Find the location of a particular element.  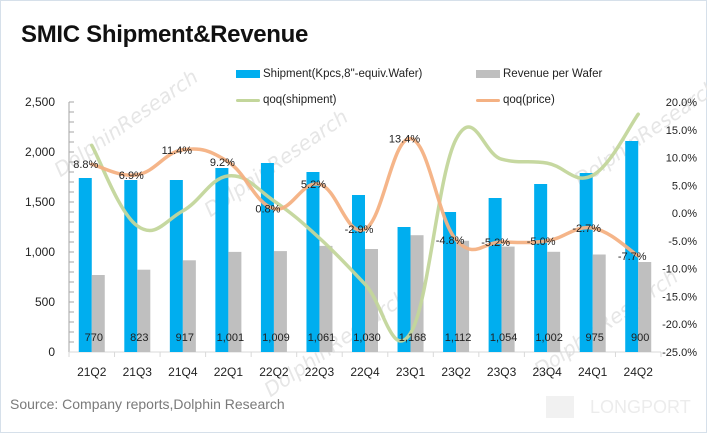

right-axis-tick-label: 0.0% is located at coordinates (684, 214).